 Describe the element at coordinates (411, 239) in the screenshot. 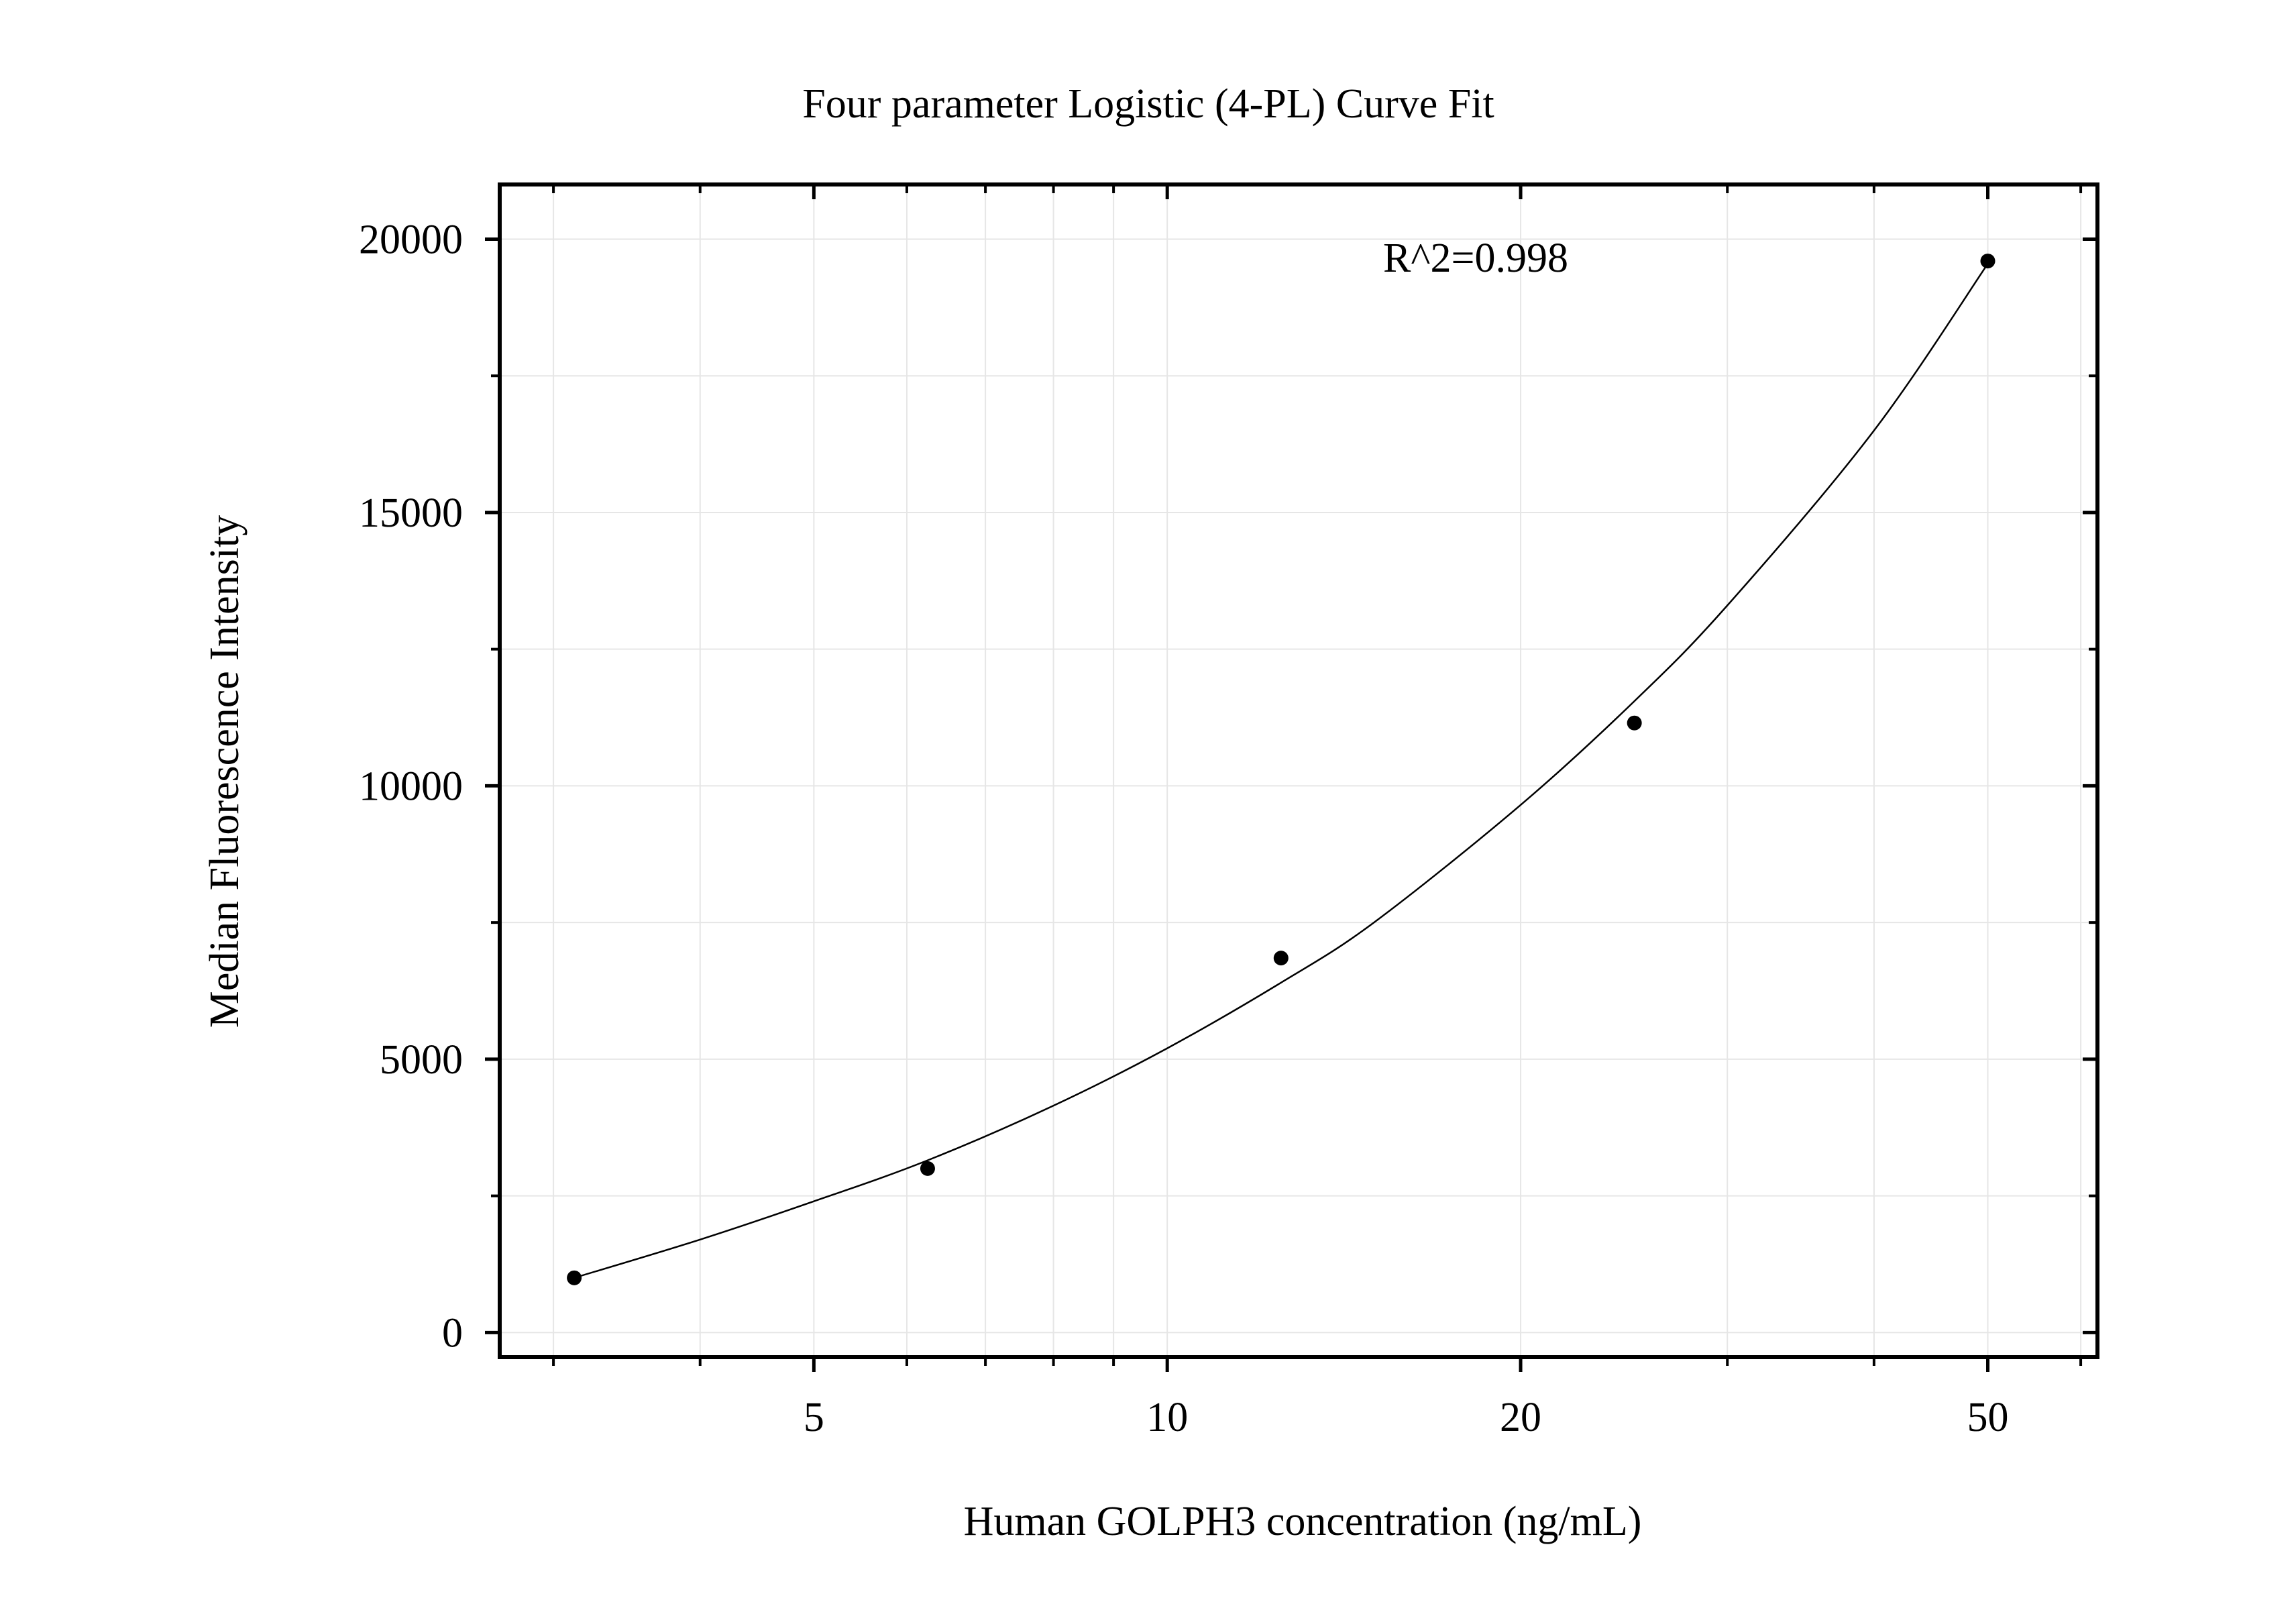

I see `y-tick-label: 20000` at that location.